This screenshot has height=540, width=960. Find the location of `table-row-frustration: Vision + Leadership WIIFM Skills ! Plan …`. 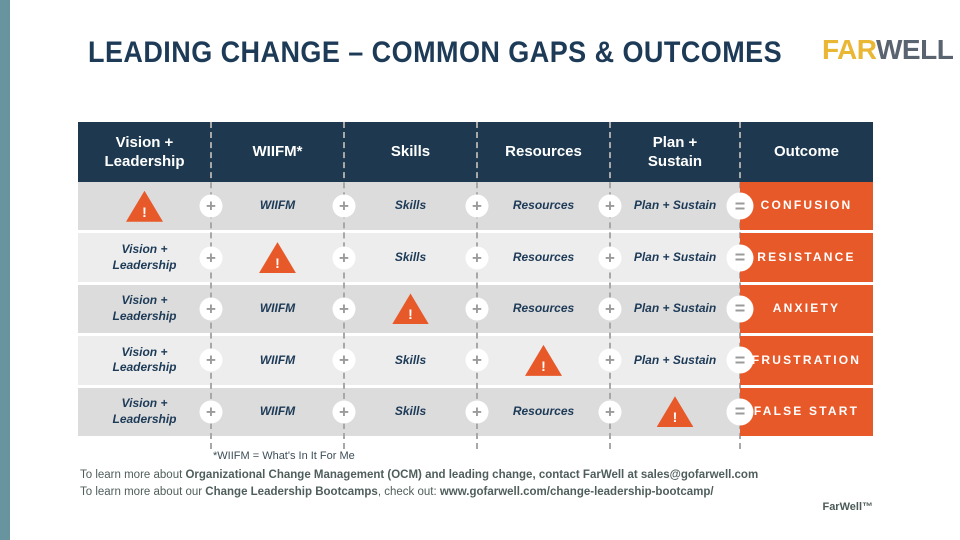

table-row-frustration: Vision + Leadership WIIFM Skills ! Plan … is located at coordinates (475, 360).